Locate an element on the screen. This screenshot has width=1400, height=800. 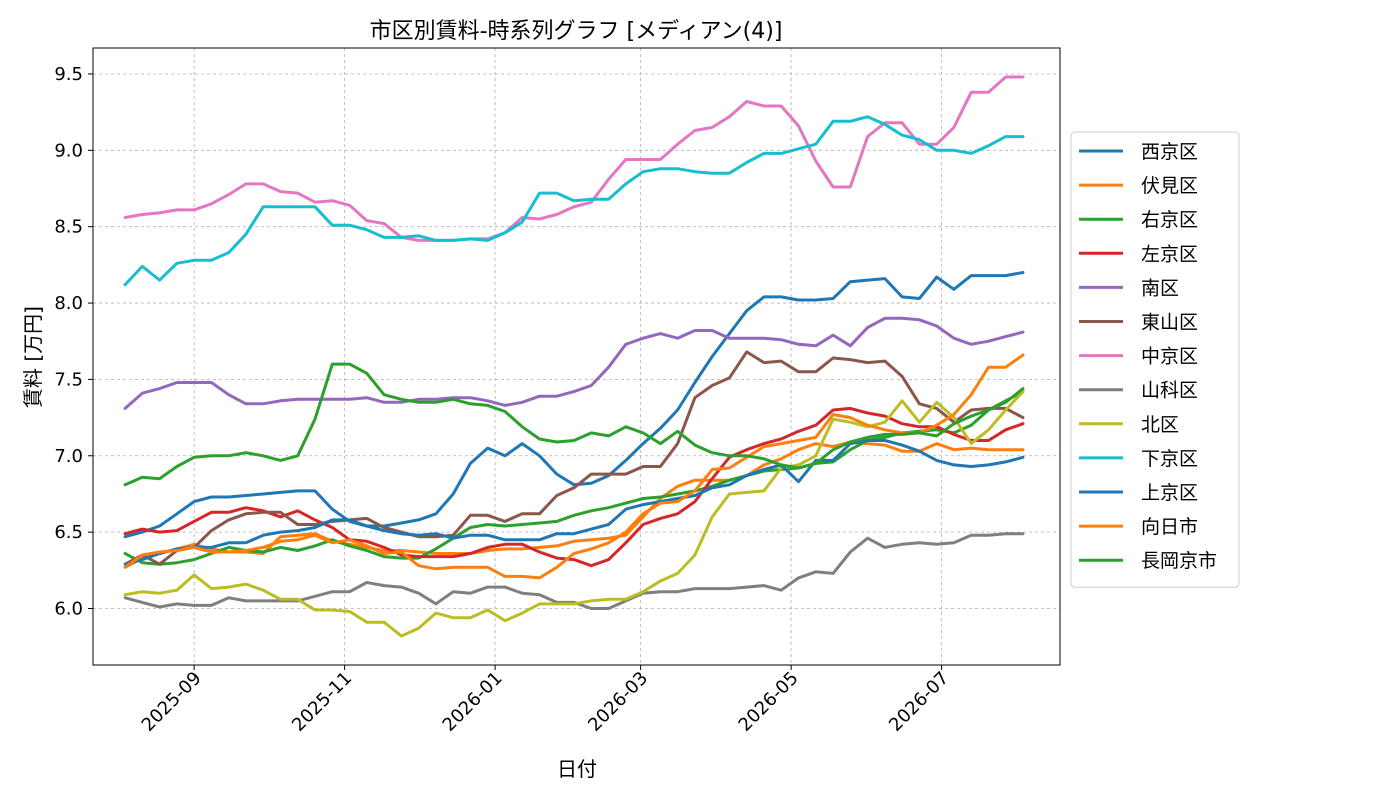
y-tick-label: 8.5 is located at coordinates (68, 227).